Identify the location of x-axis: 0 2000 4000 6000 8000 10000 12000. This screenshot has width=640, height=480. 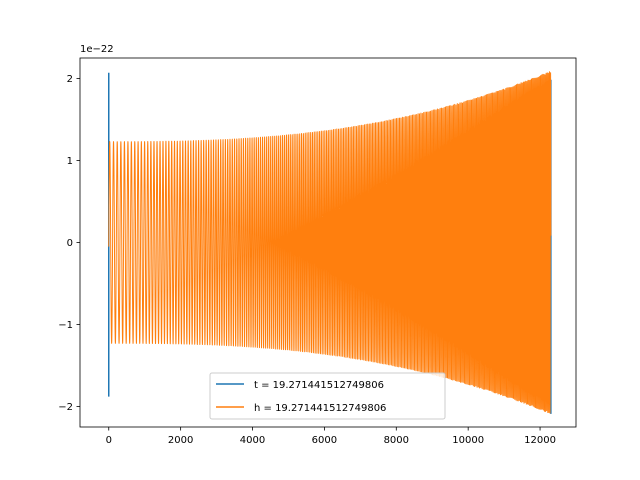
(331, 436).